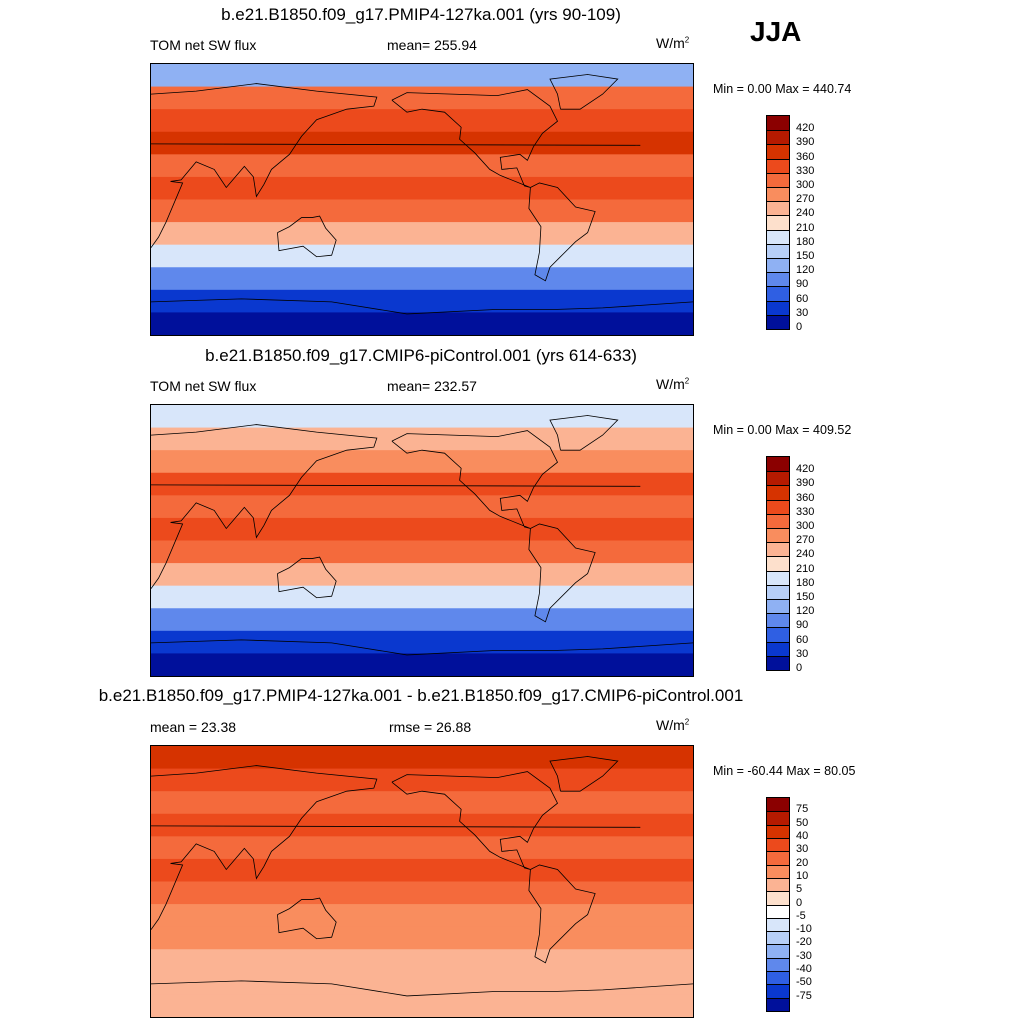 The height and width of the screenshot is (1024, 1024). Describe the element at coordinates (805, 142) in the screenshot. I see `colorbar-tick-label: 390` at that location.